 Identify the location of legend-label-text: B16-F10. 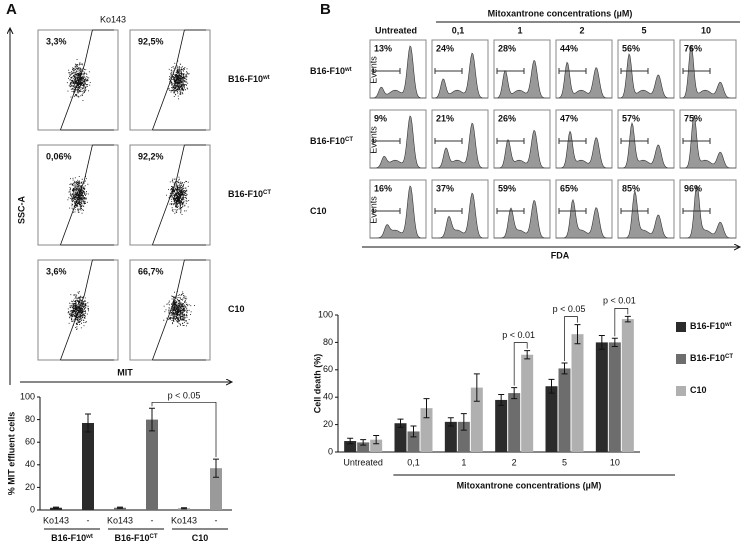
(707, 358).